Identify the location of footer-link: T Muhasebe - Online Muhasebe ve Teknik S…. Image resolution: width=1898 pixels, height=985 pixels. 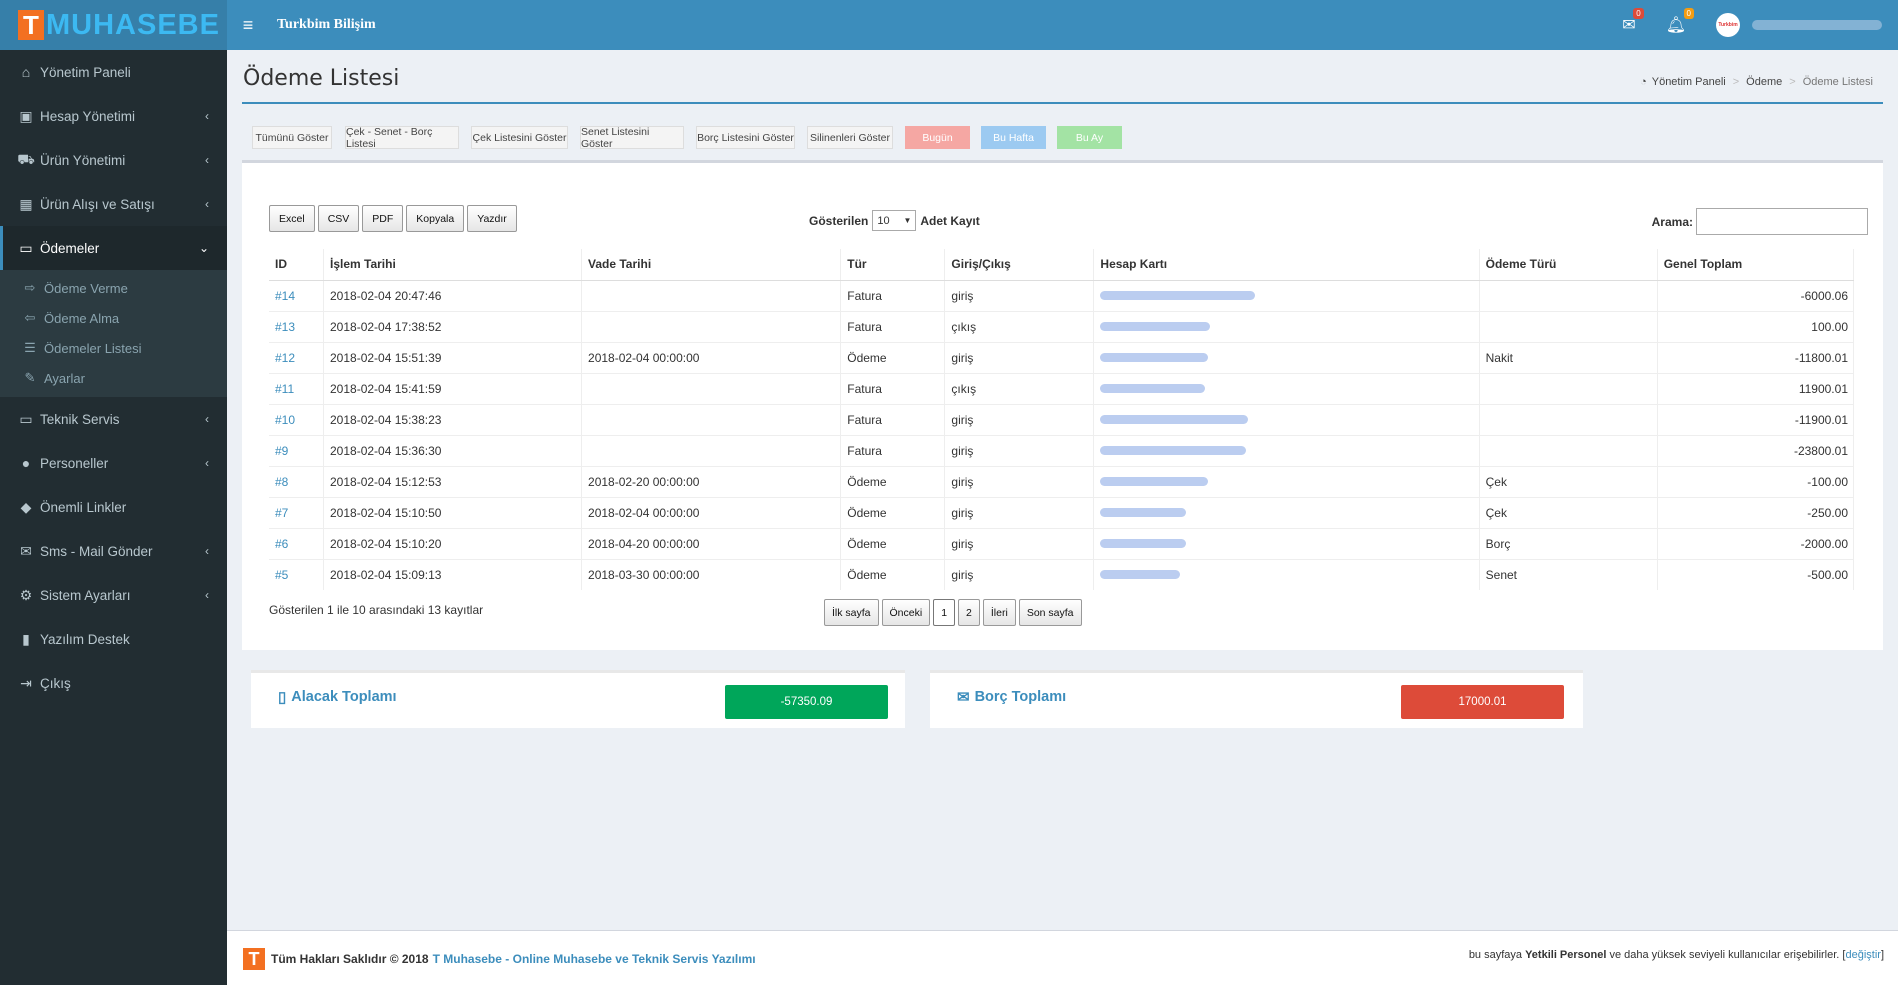
(594, 959).